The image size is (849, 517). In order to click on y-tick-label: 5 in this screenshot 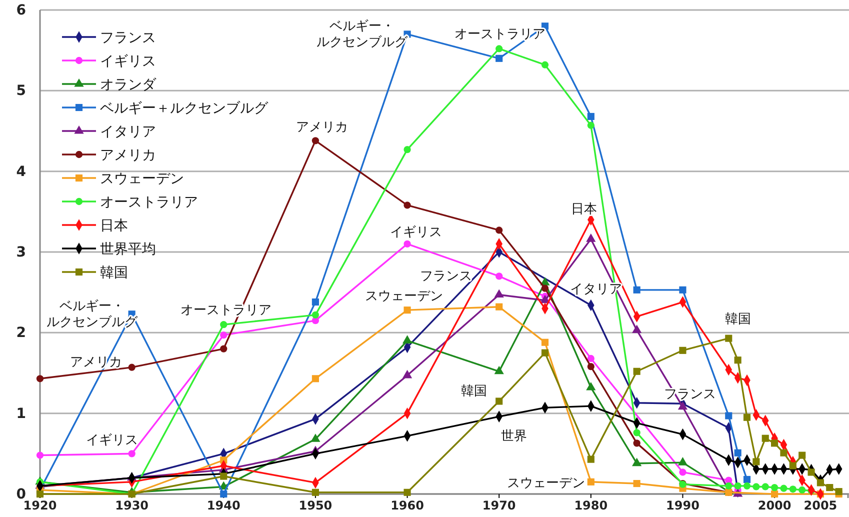, I will do `click(21, 91)`.